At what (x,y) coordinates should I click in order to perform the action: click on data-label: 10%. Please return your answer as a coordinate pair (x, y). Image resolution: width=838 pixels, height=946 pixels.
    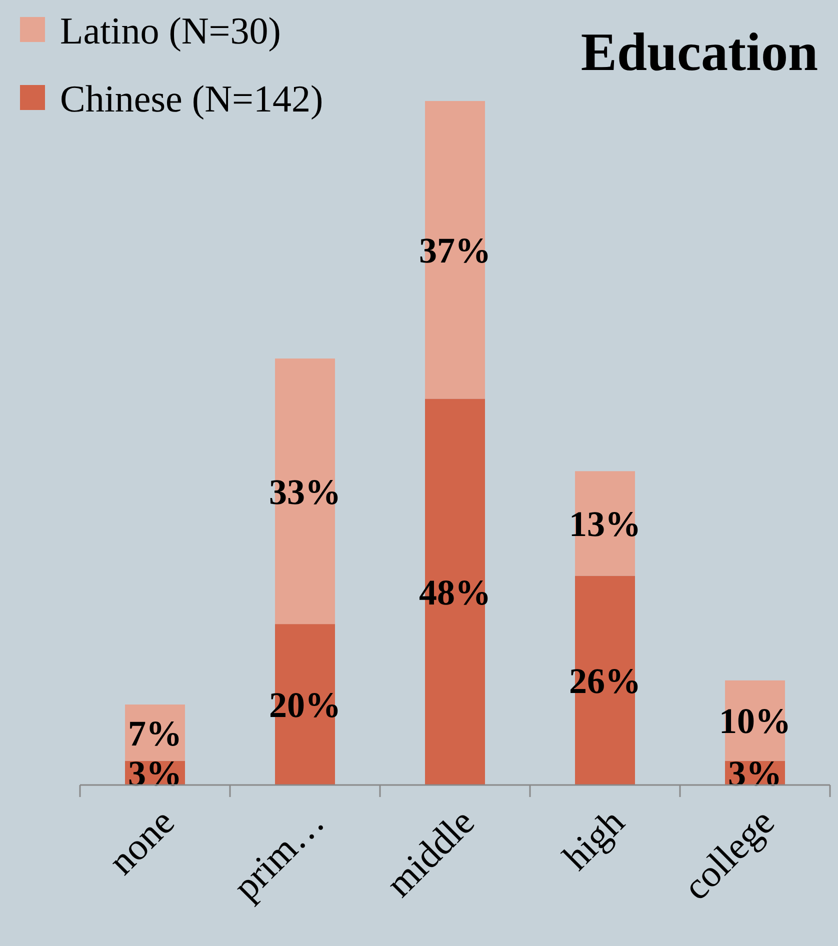
    Looking at the image, I should click on (755, 721).